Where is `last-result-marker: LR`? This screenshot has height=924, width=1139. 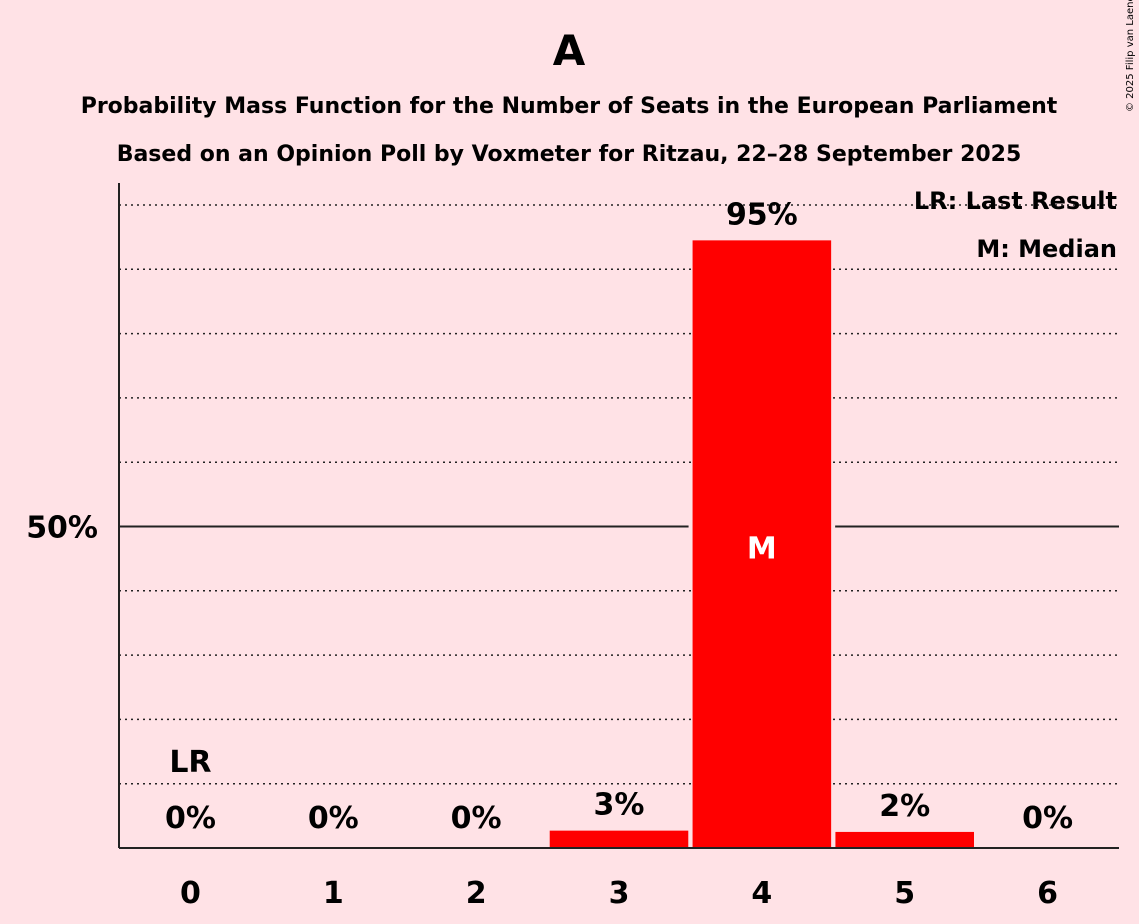
last-result-marker: LR is located at coordinates (190, 762).